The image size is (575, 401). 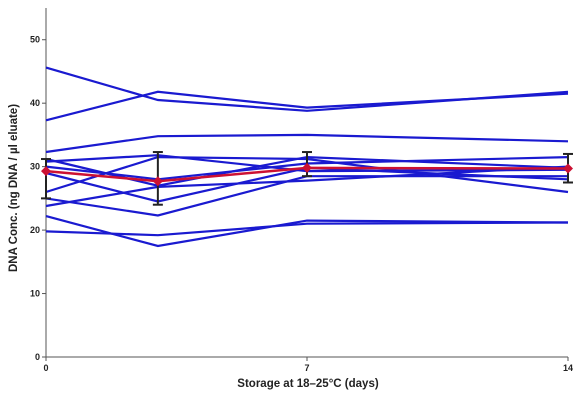 What do you see at coordinates (35, 103) in the screenshot?
I see `y-tick-label: 40` at bounding box center [35, 103].